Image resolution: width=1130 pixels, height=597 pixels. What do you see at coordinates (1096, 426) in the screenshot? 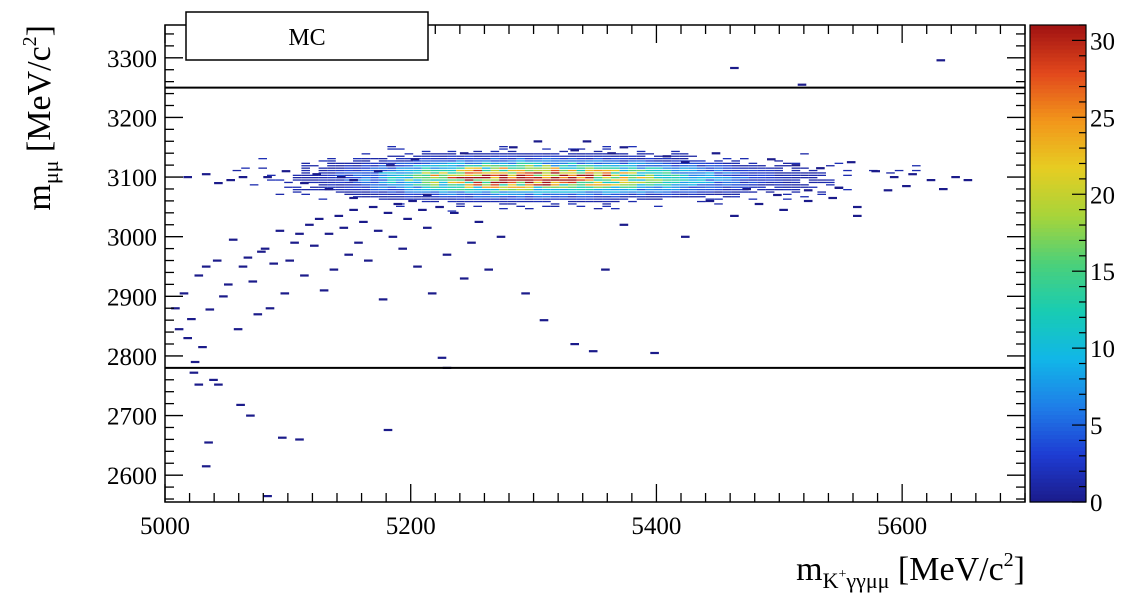
I see `color-scale-tick-label: 5` at bounding box center [1096, 426].